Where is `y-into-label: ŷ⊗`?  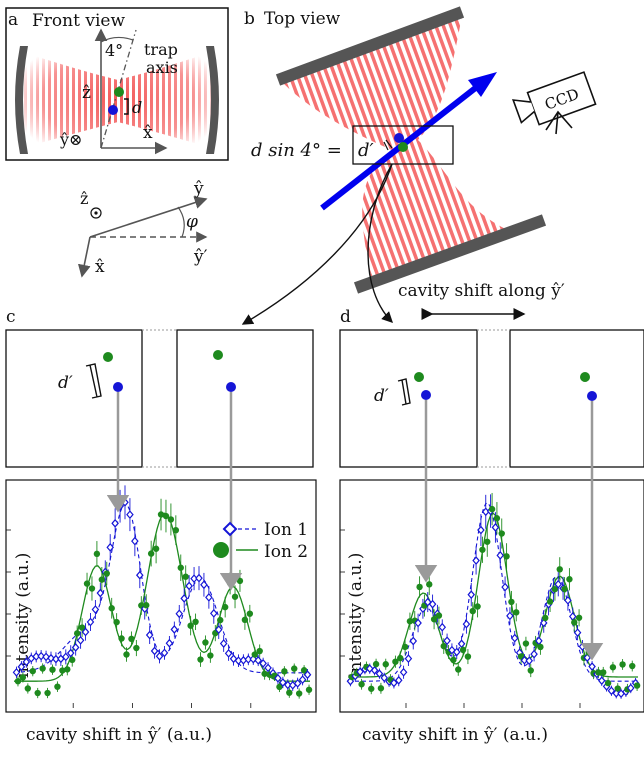 y-into-label: ŷ⊗ is located at coordinates (70, 139).